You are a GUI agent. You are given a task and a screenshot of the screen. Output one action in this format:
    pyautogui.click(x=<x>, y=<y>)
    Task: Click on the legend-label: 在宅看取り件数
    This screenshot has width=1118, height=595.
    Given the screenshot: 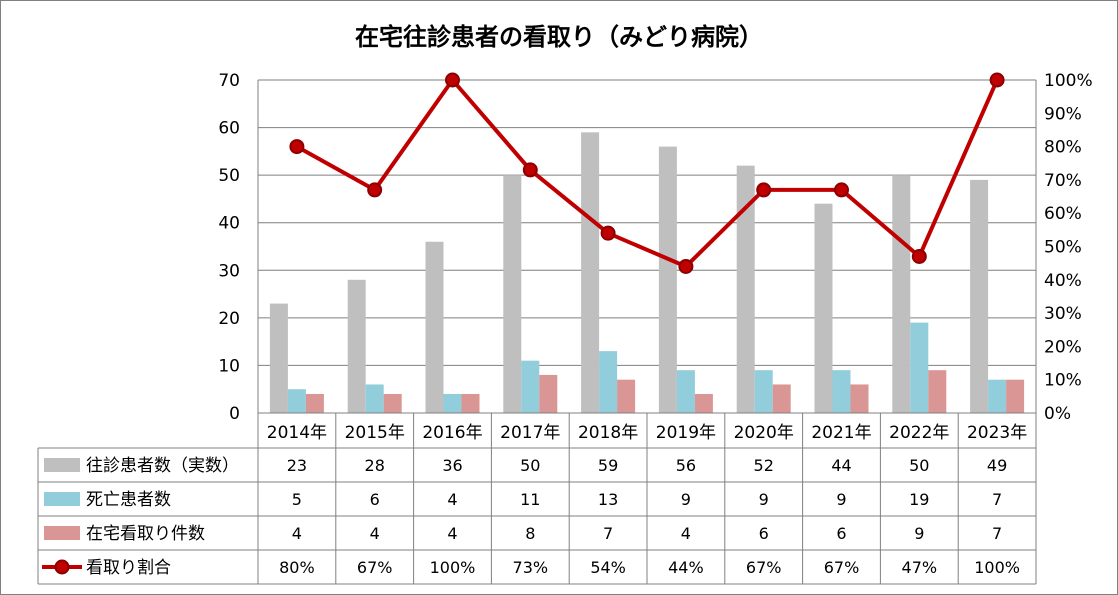 What is the action you would take?
    pyautogui.click(x=145, y=534)
    